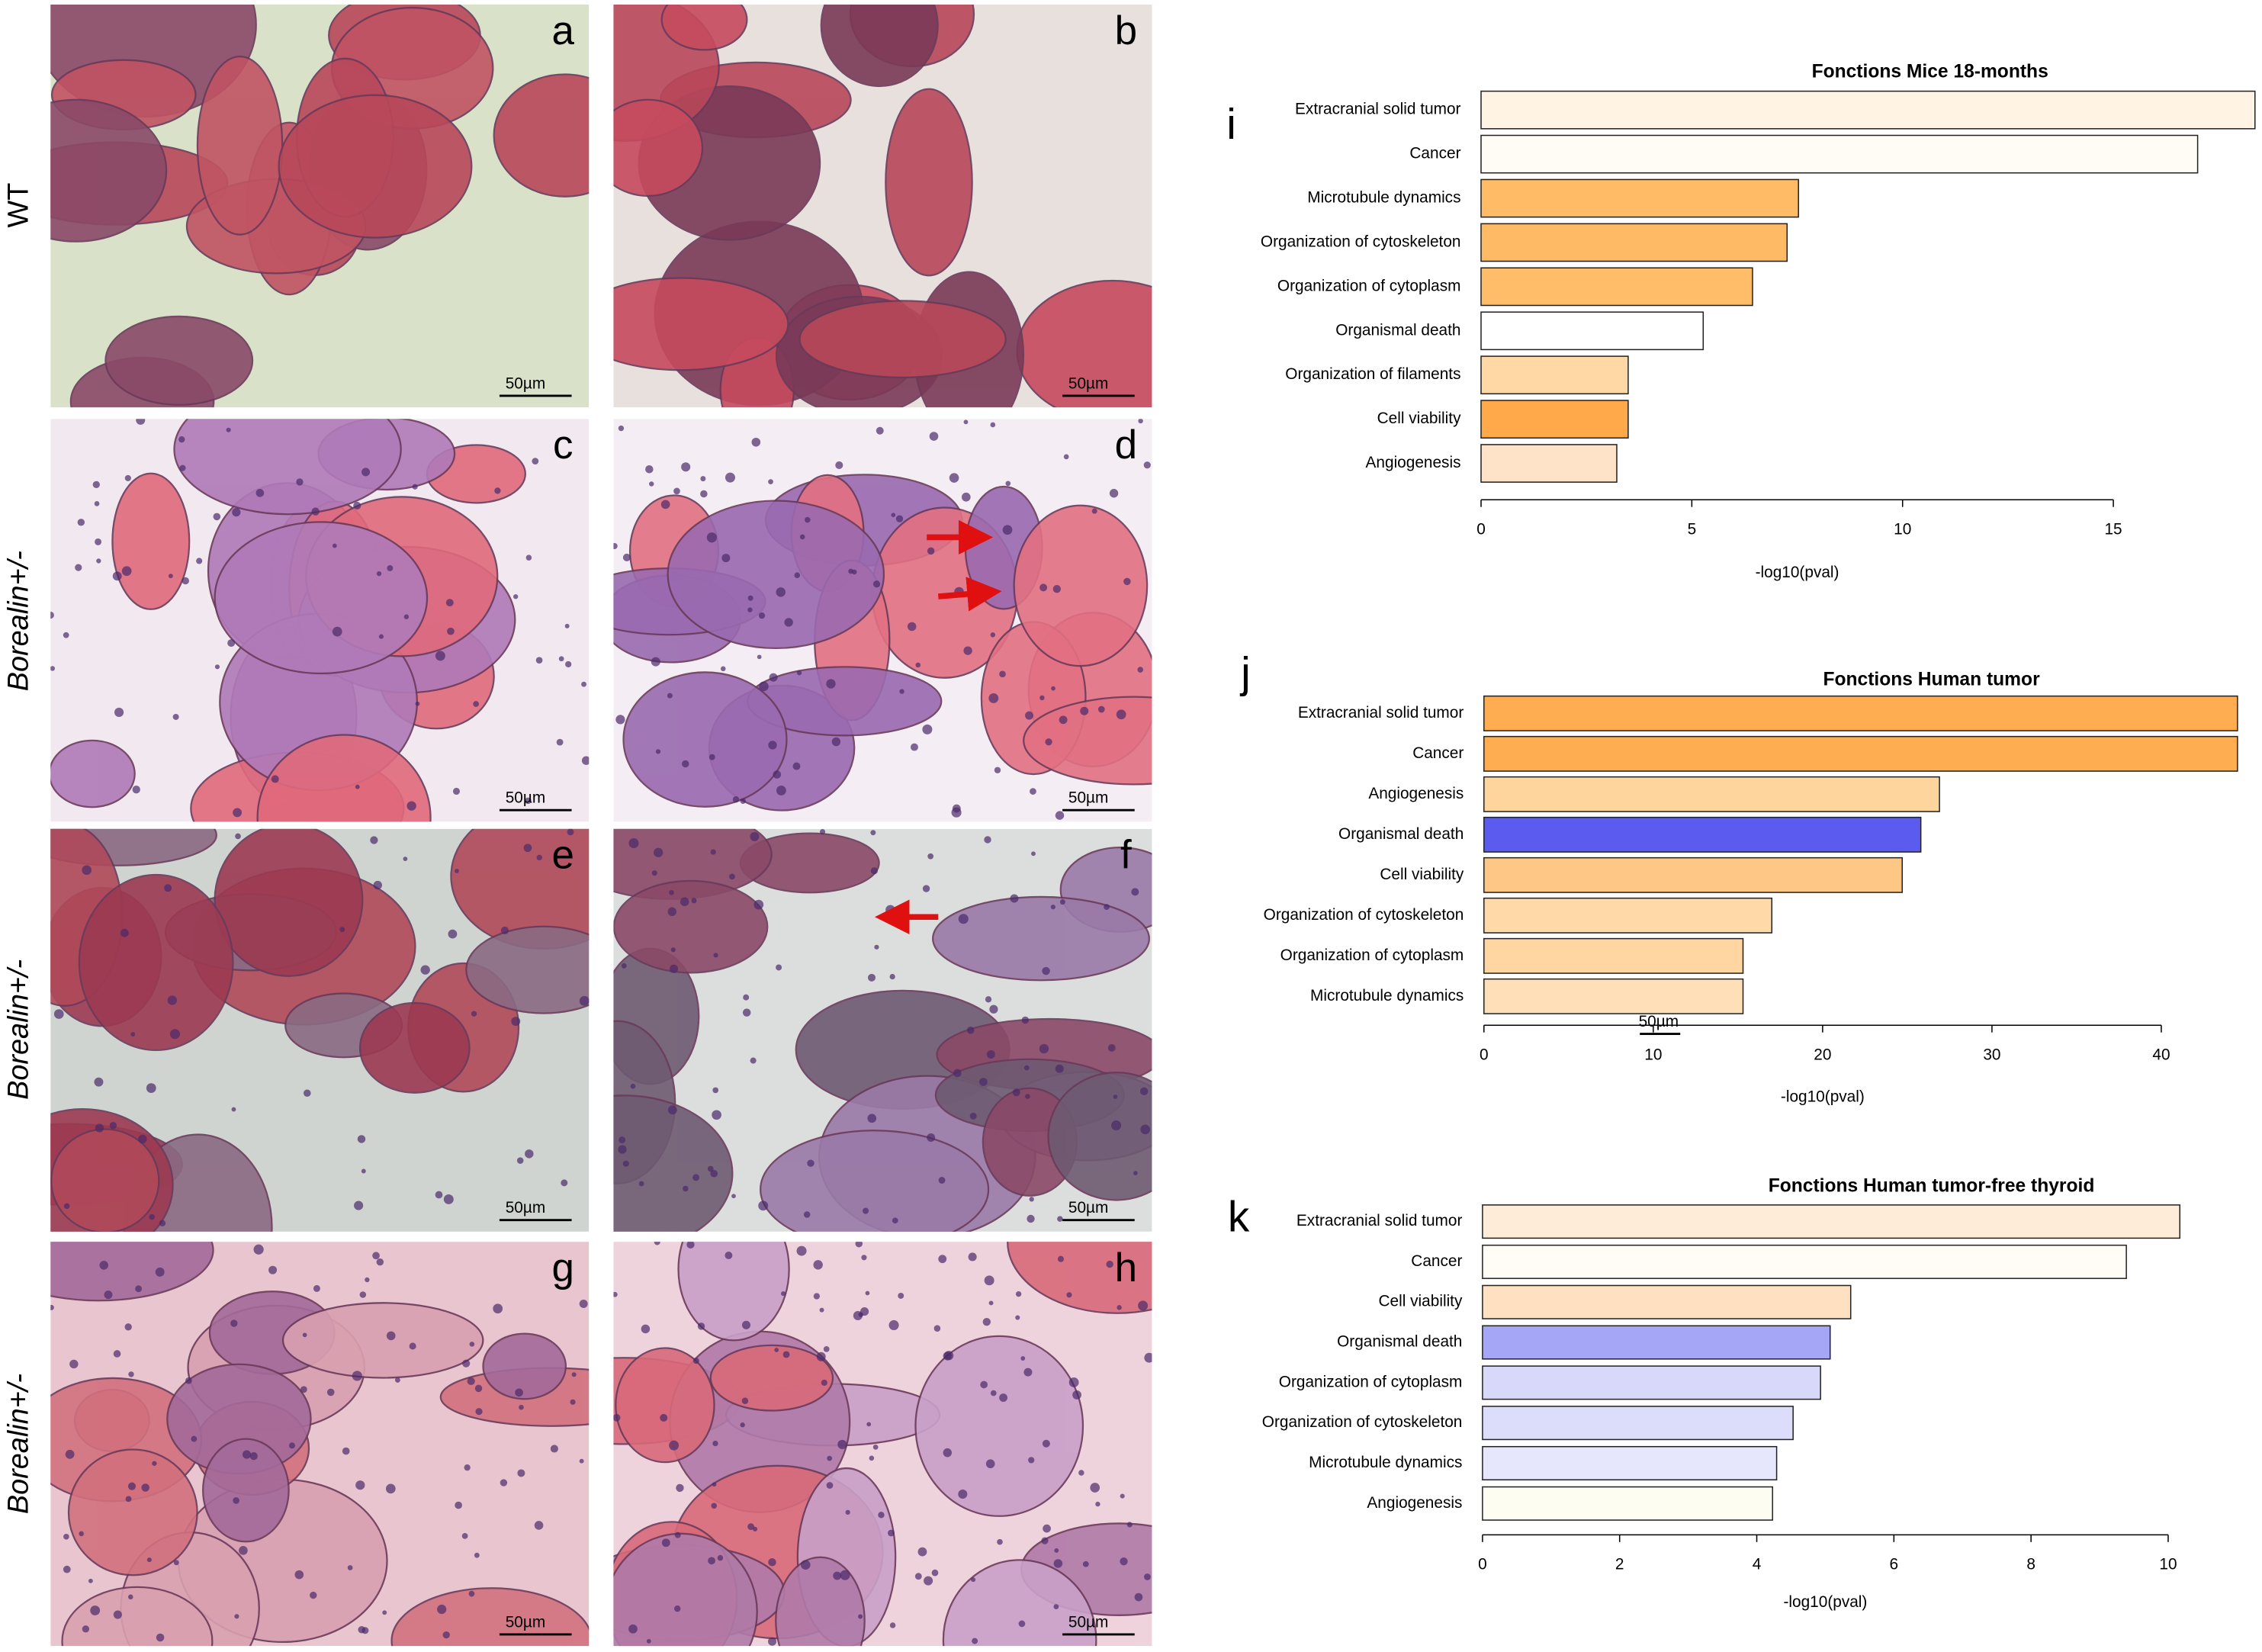  What do you see at coordinates (526, 798) in the screenshot?
I see `scale-bar-label: 50µm` at bounding box center [526, 798].